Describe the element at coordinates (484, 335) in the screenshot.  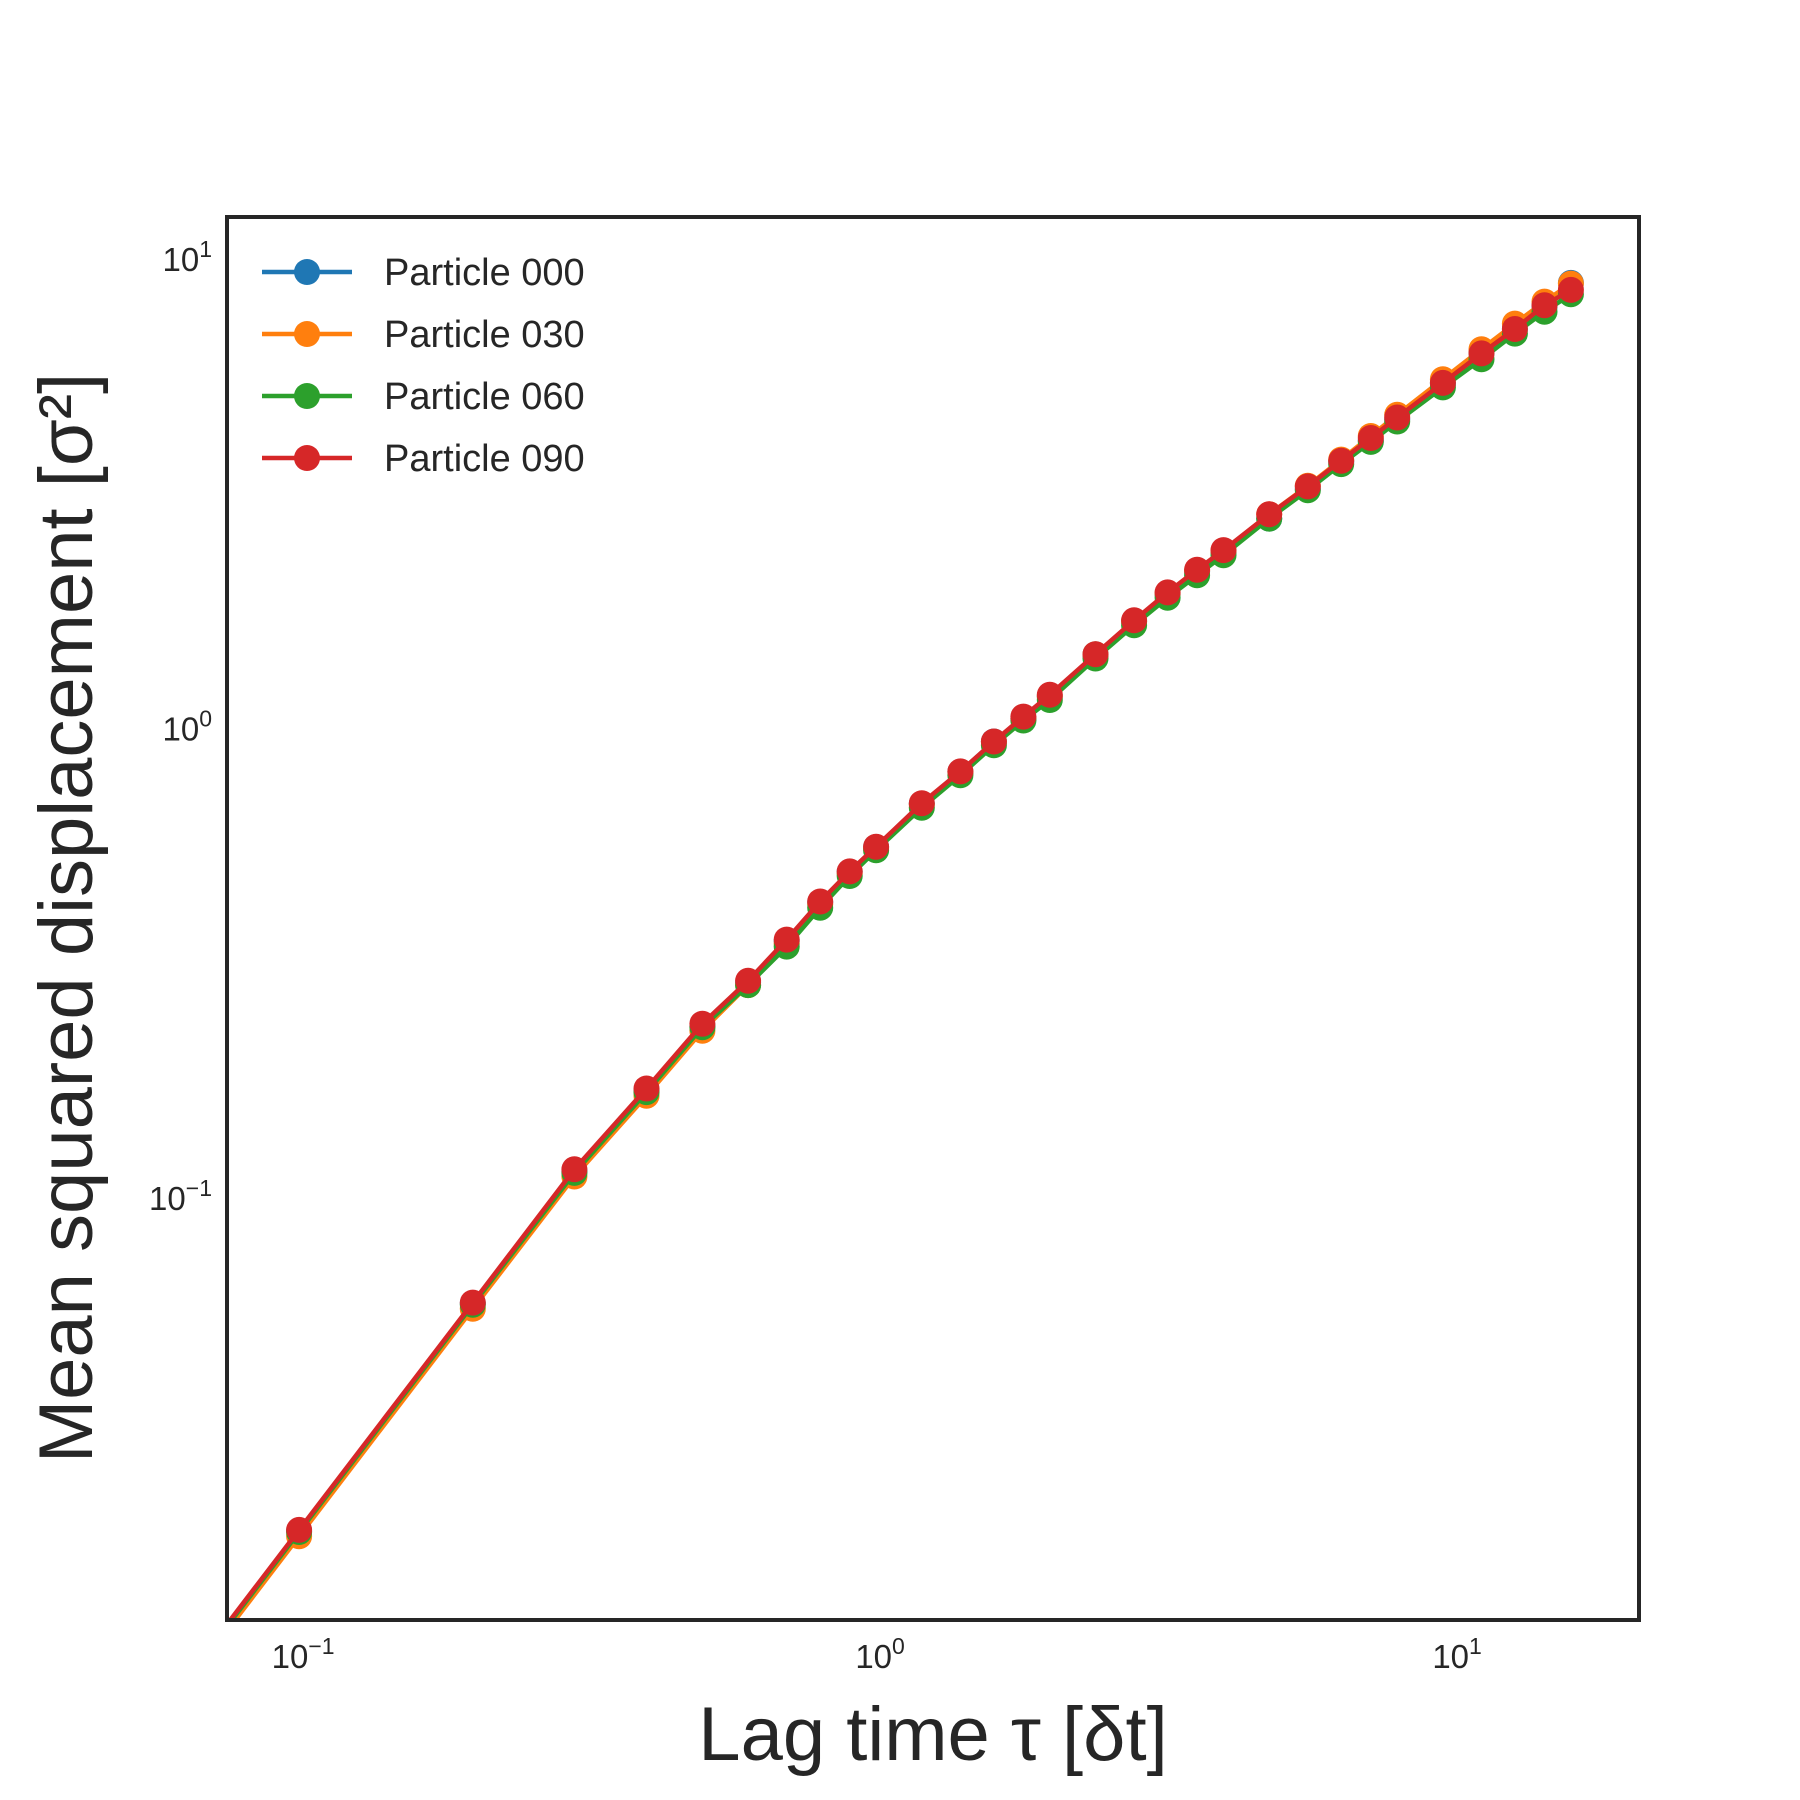
I see `legend-label: Particle 030` at that location.